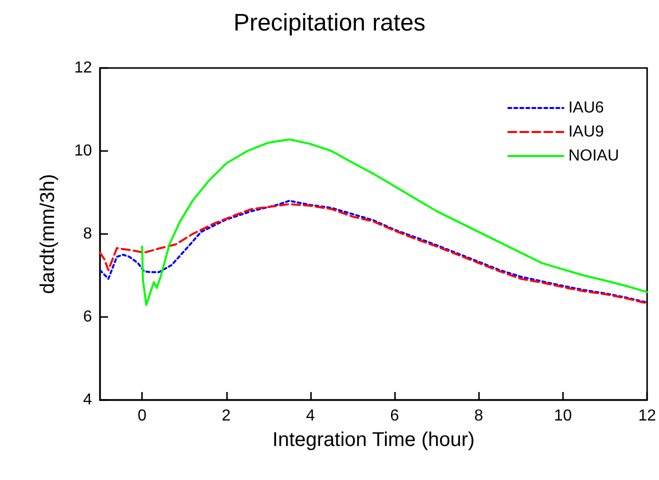 Image resolution: width=659 pixels, height=480 pixels. What do you see at coordinates (87, 317) in the screenshot?
I see `y-tick-label: 6` at bounding box center [87, 317].